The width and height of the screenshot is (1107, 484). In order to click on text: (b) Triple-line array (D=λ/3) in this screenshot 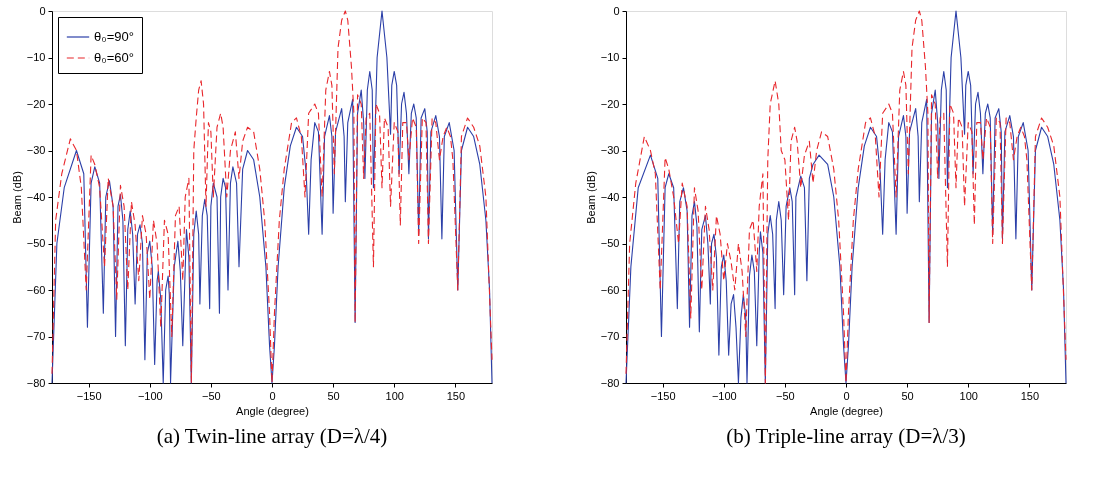, I will do `click(846, 436)`.